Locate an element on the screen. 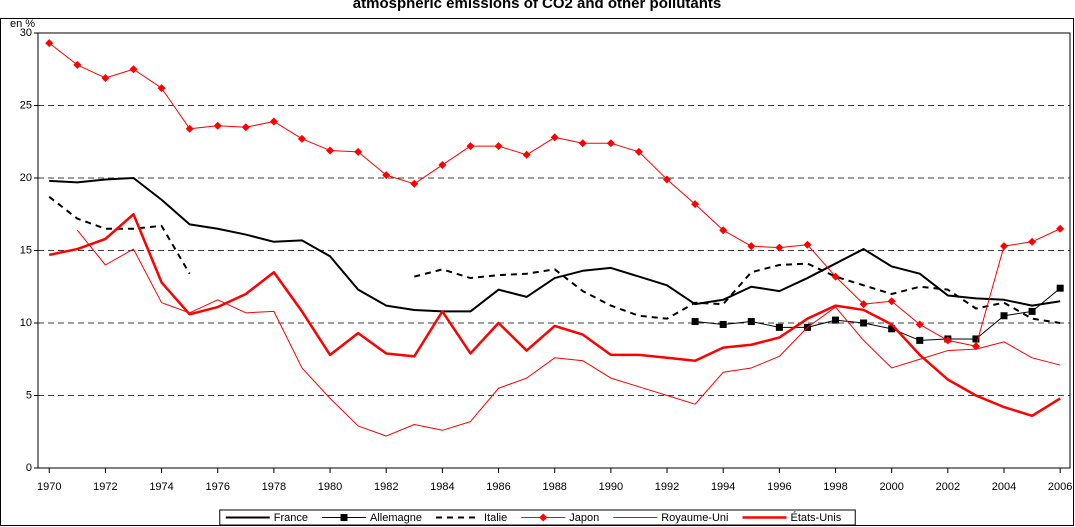 The width and height of the screenshot is (1075, 527). legend-item: États-Unis is located at coordinates (792, 517).